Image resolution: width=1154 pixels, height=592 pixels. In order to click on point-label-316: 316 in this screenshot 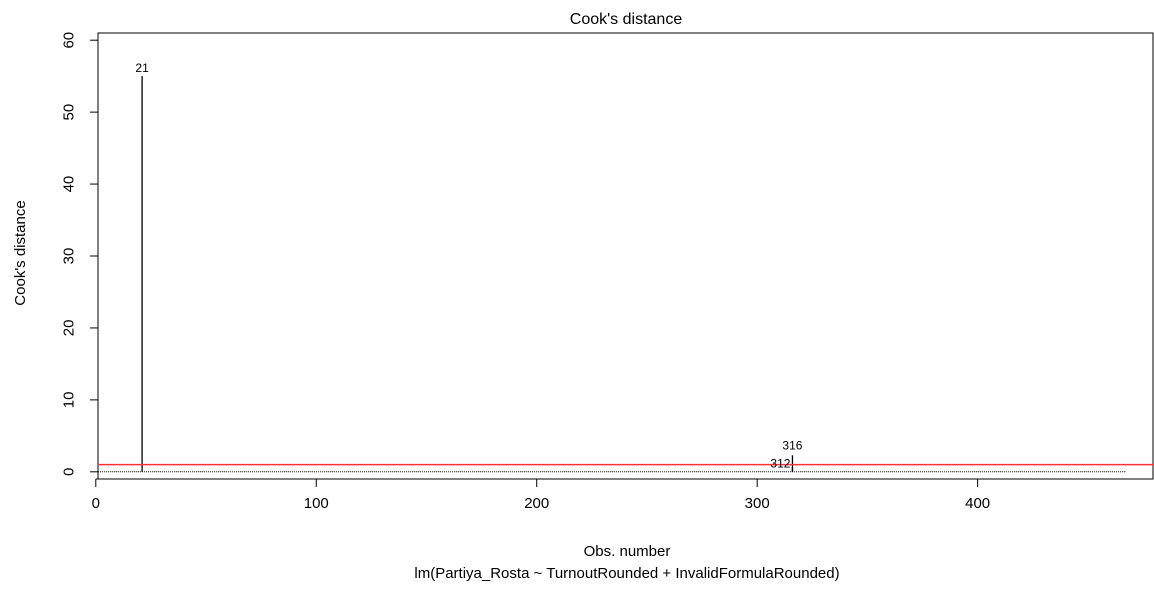, I will do `click(792, 445)`.